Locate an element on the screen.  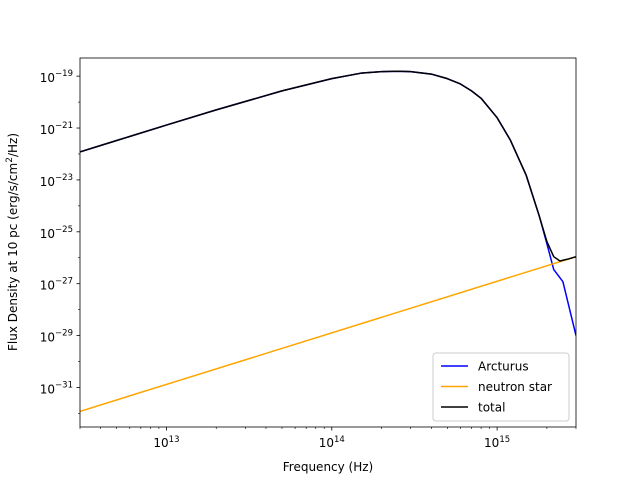
y-tick-exp: −23 is located at coordinates (64, 178).